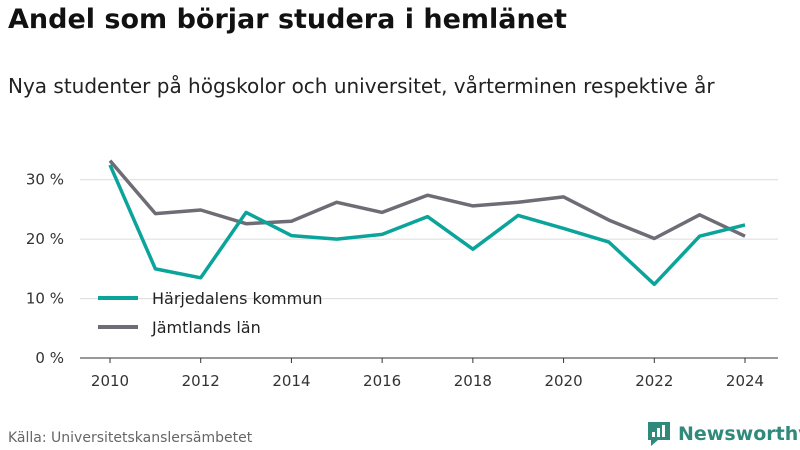 This screenshot has height=450, width=800. What do you see at coordinates (45, 239) in the screenshot?
I see `y-tick-label: 20 %` at bounding box center [45, 239].